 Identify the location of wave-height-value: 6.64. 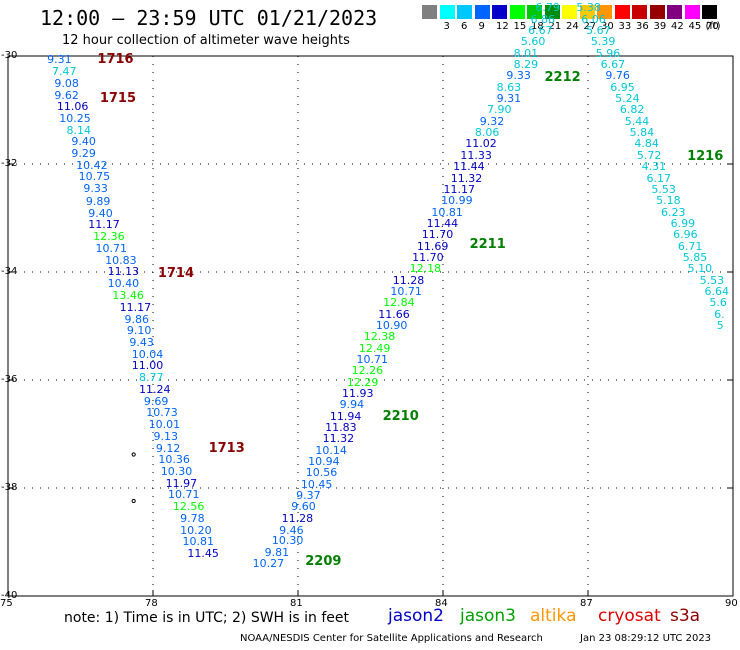
(717, 291).